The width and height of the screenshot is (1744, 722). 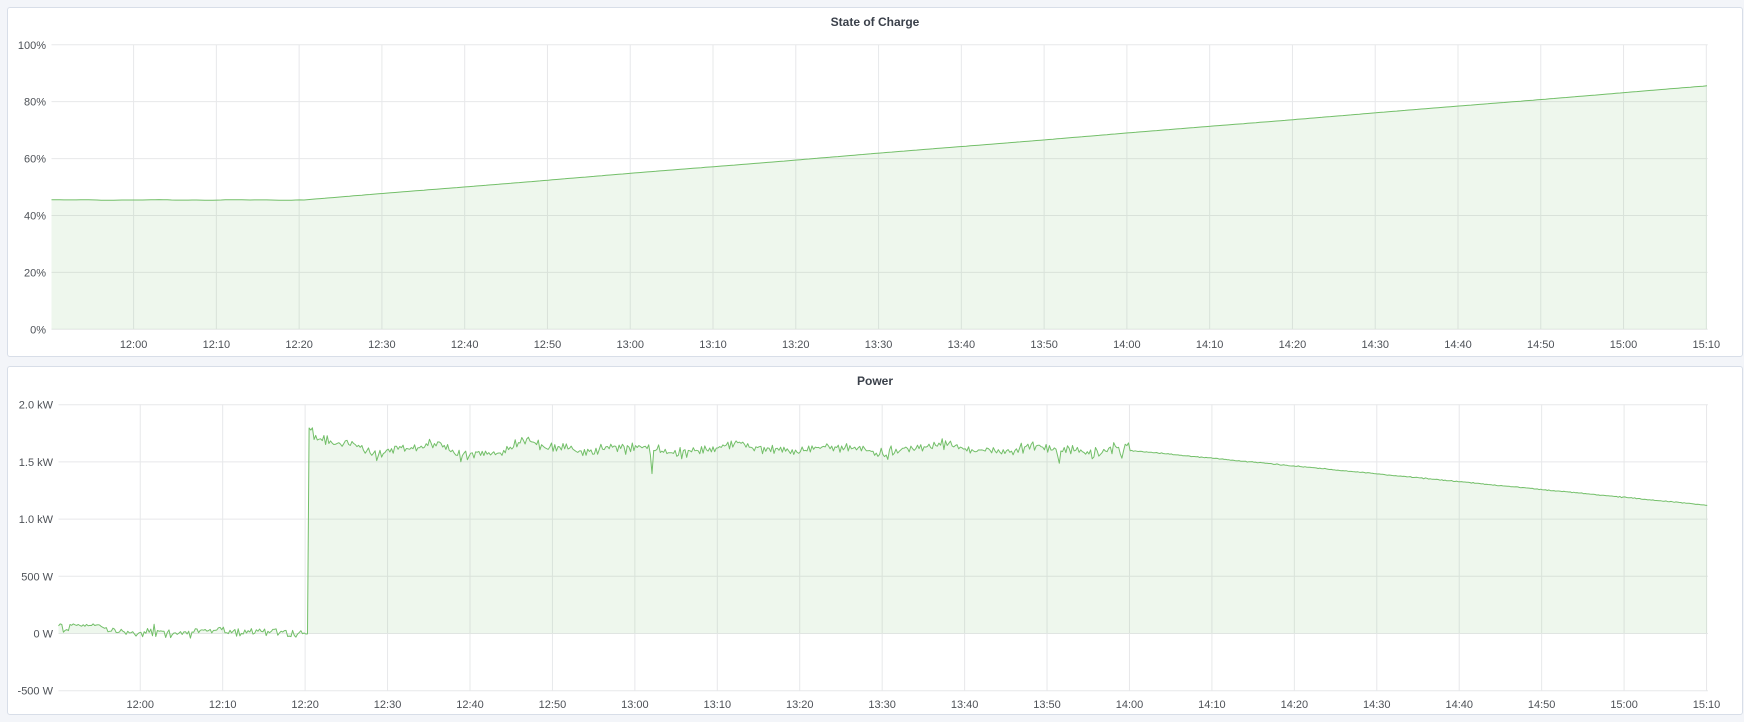 I want to click on svg-text: 1.0 kW, so click(x=36, y=520).